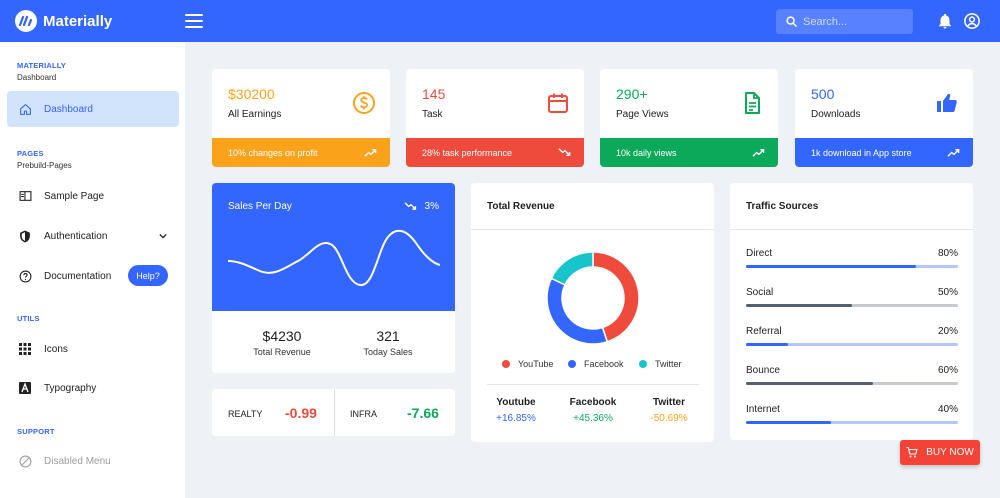 This screenshot has width=1000, height=498. Describe the element at coordinates (388, 336) in the screenshot. I see `today-sales-value: 321` at that location.